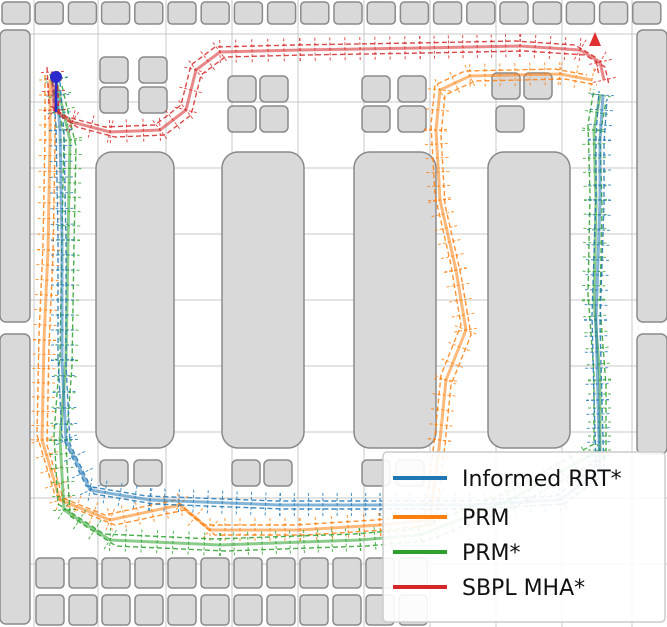  Describe the element at coordinates (651, 176) in the screenshot. I see `wall-right-upper` at that location.